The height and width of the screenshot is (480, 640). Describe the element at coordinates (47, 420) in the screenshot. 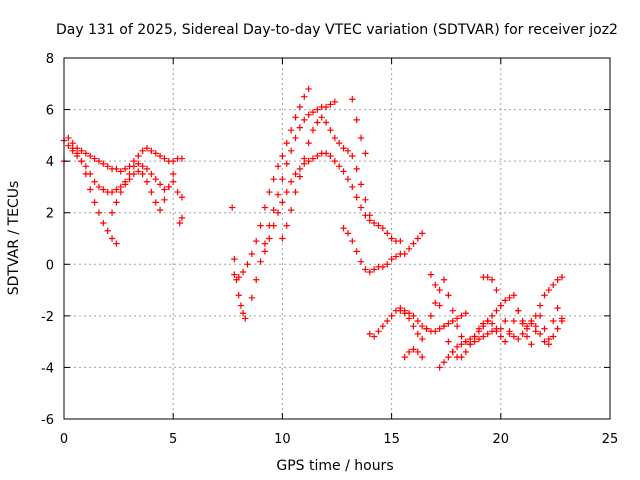

I see `y-tick-label: -6` at that location.